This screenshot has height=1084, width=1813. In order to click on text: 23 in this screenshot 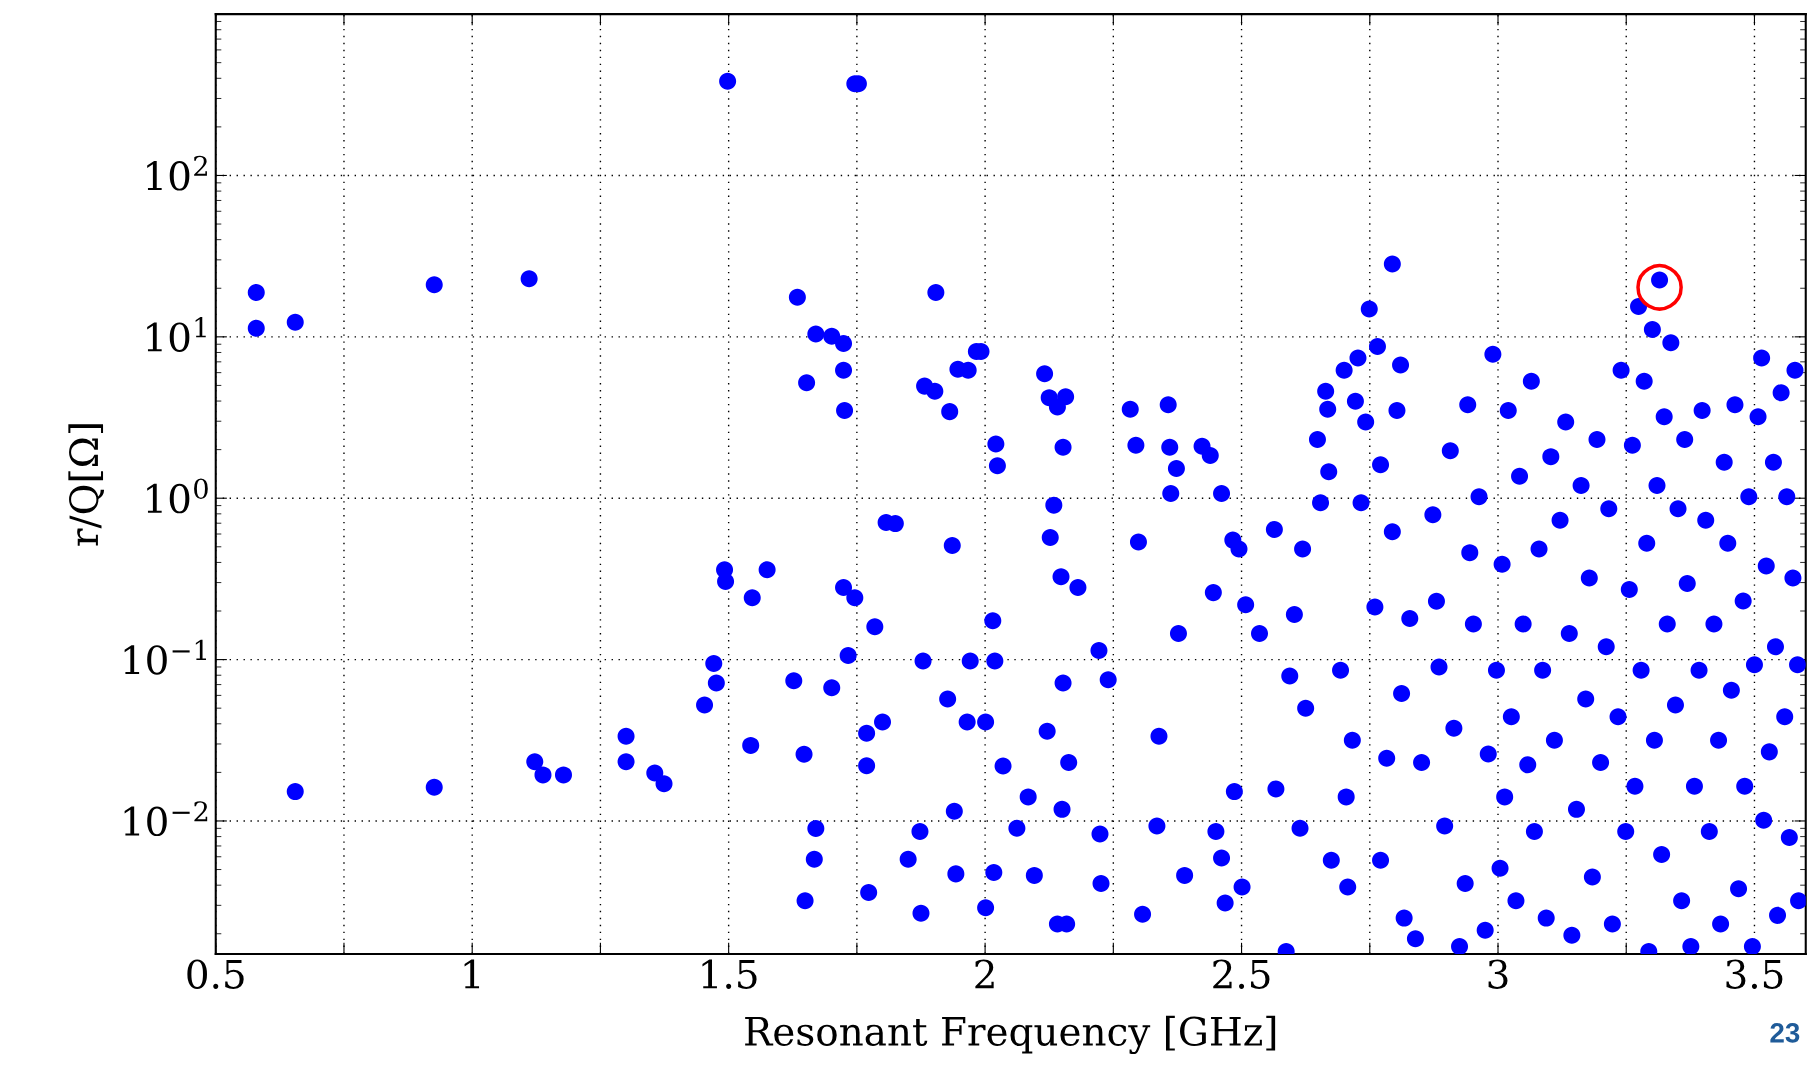, I will do `click(1785, 1033)`.